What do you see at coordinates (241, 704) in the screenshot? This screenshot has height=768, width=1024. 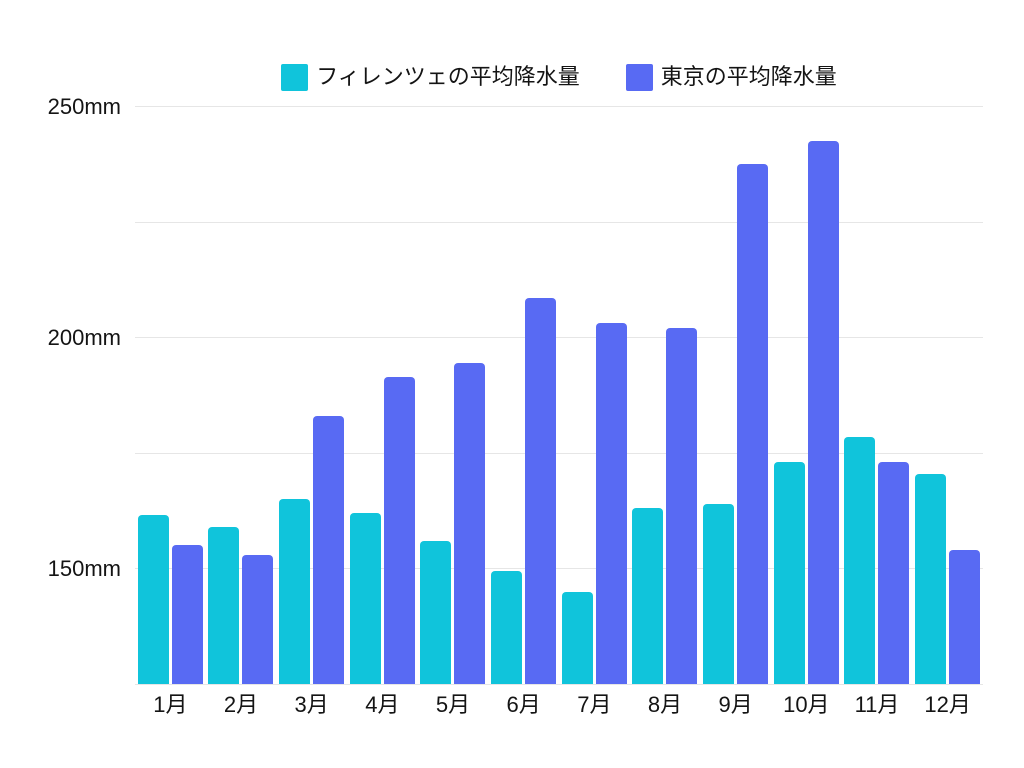 I see `x-axis-label: 2月` at bounding box center [241, 704].